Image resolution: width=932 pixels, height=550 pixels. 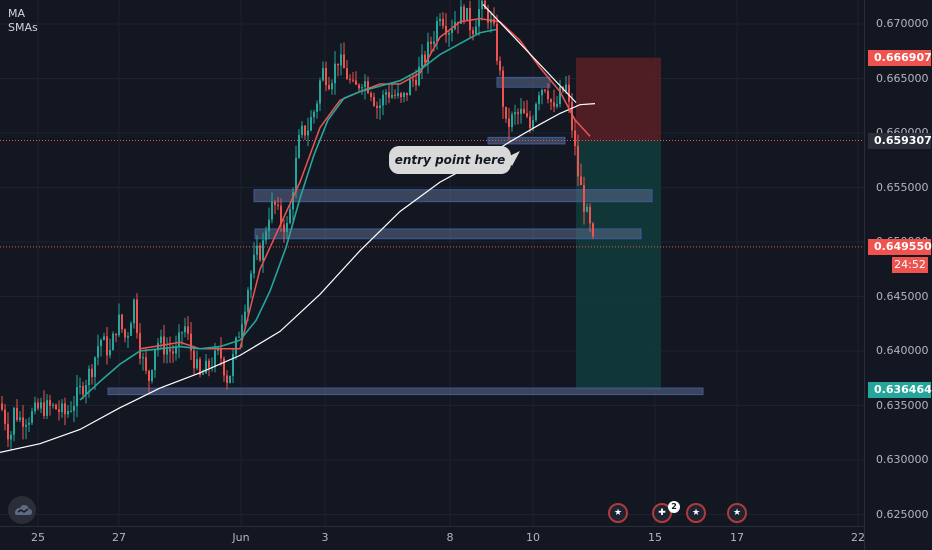 What do you see at coordinates (241, 537) in the screenshot?
I see `time-tick-label: Jun` at bounding box center [241, 537].